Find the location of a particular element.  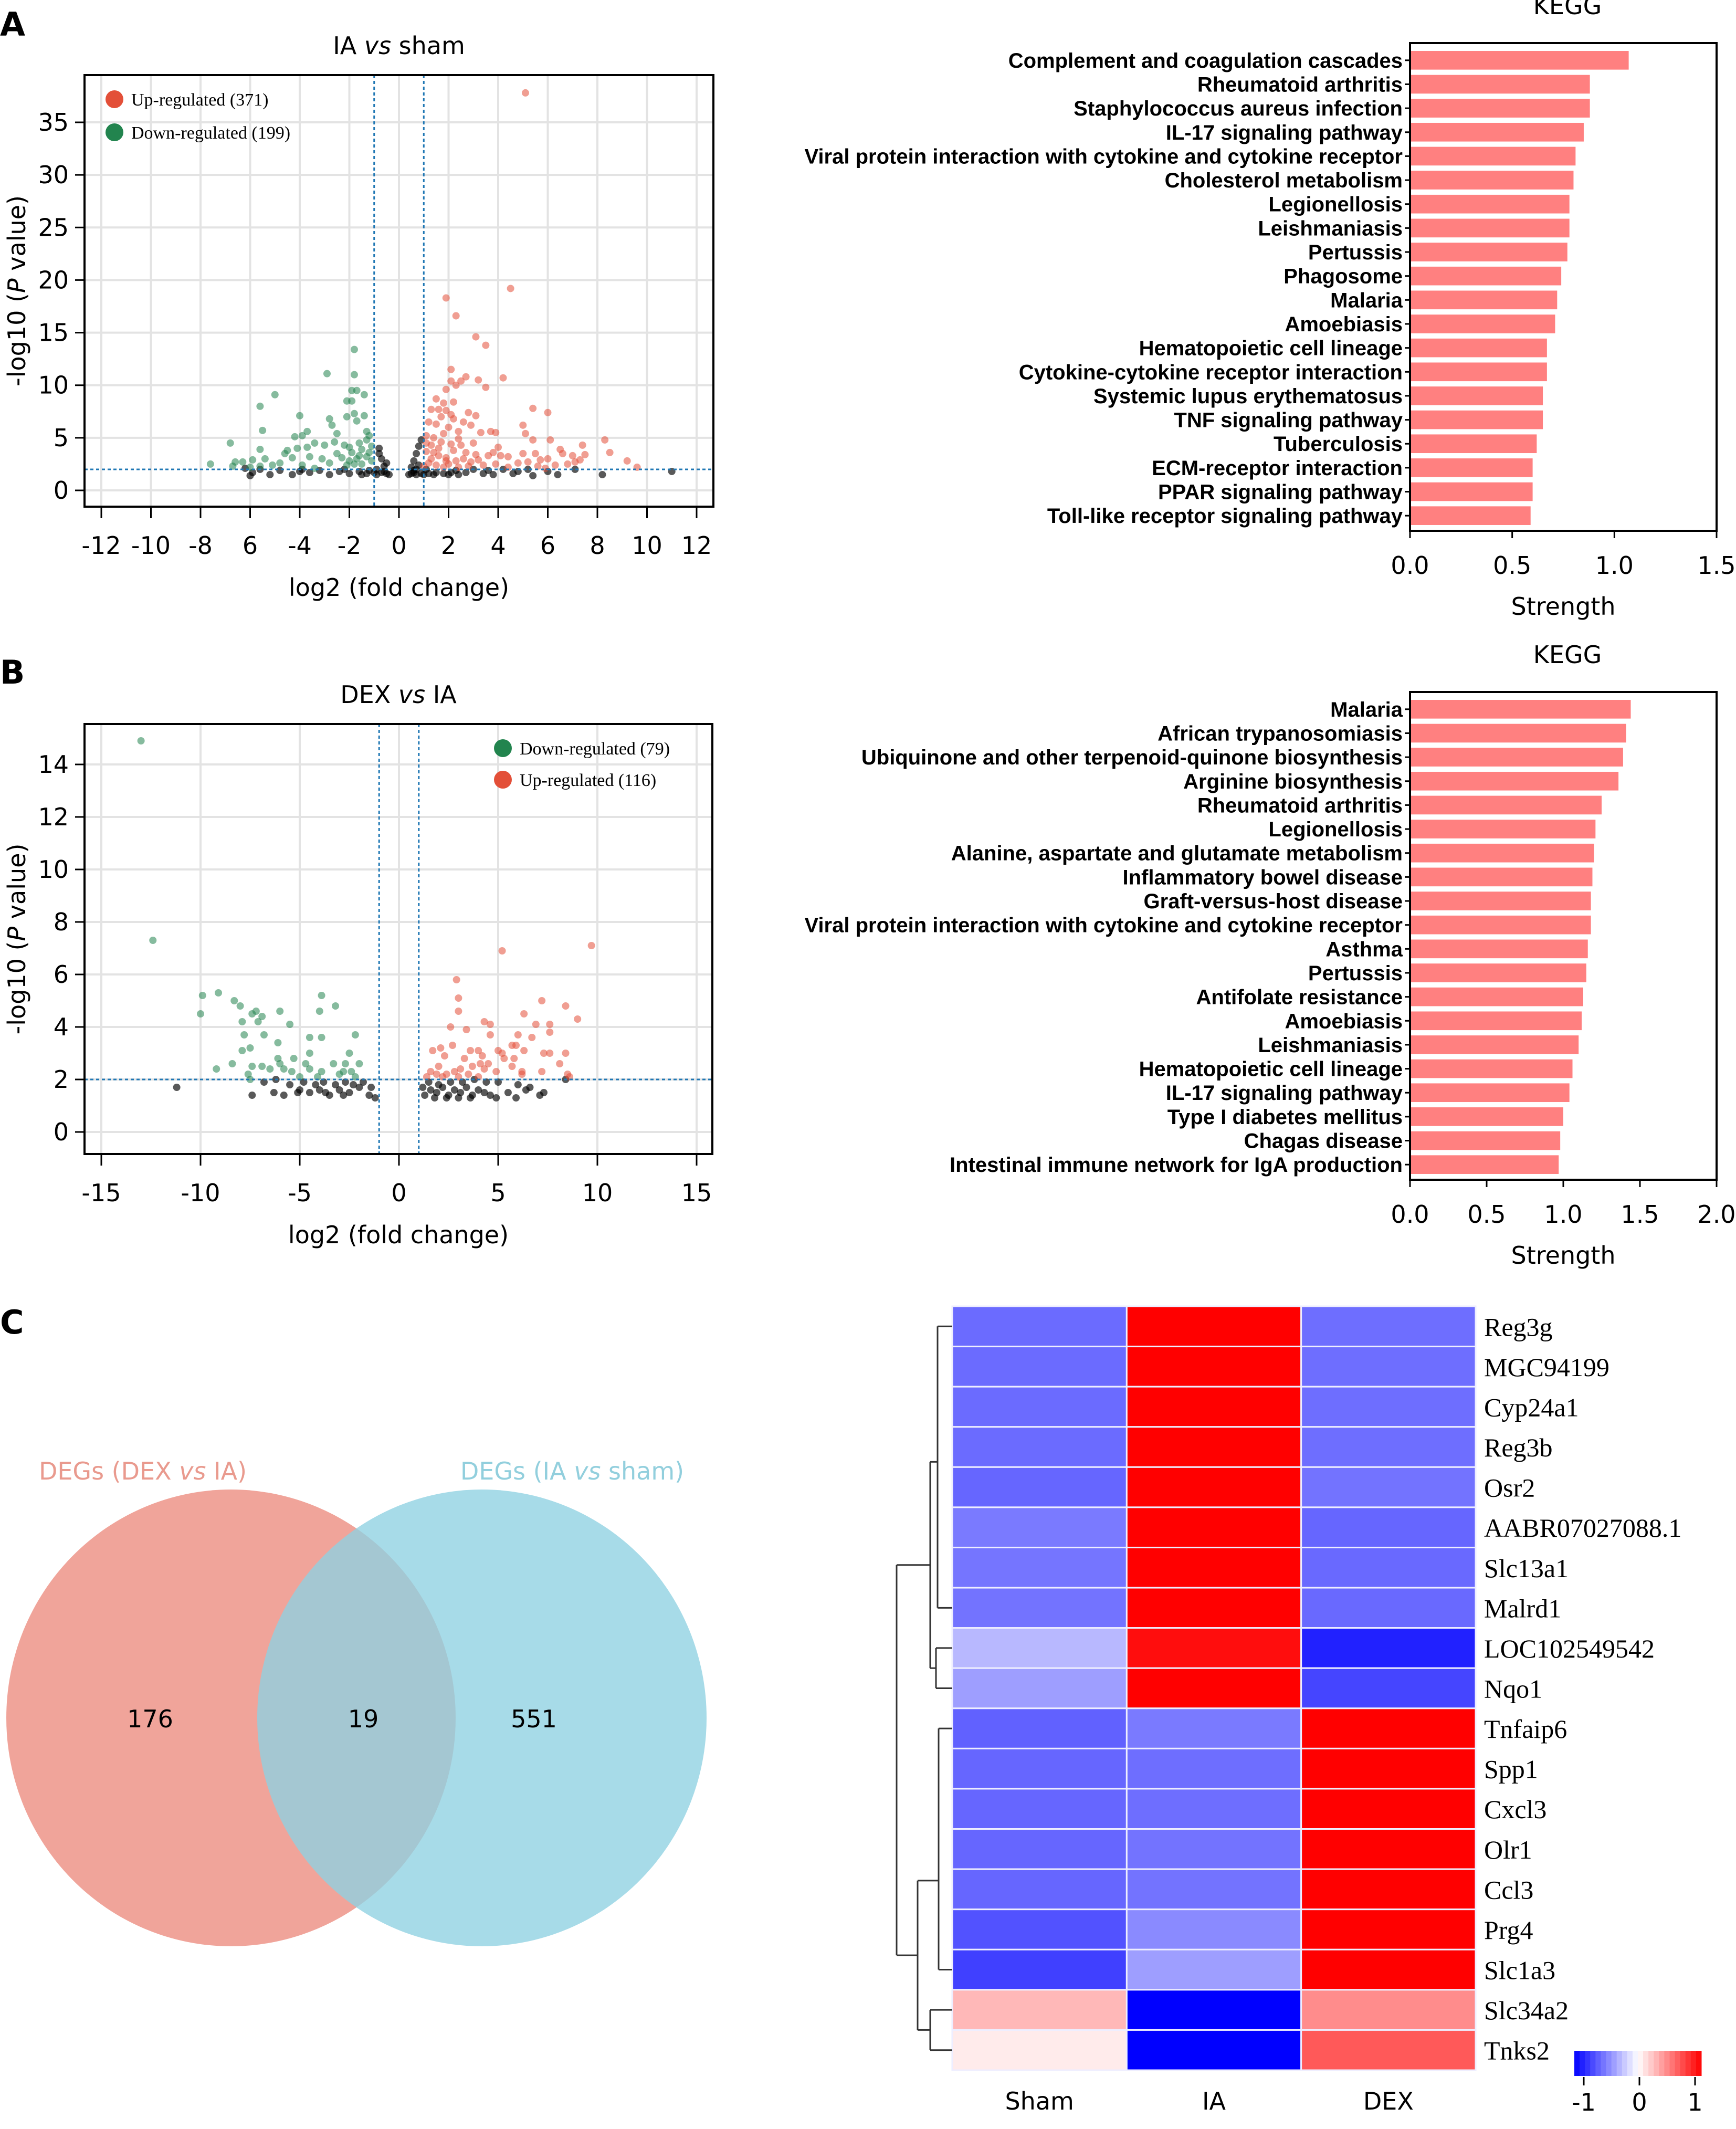

venn-set-label-dex-vs-ia-part: DEGs (DEX is located at coordinates (109, 1471).